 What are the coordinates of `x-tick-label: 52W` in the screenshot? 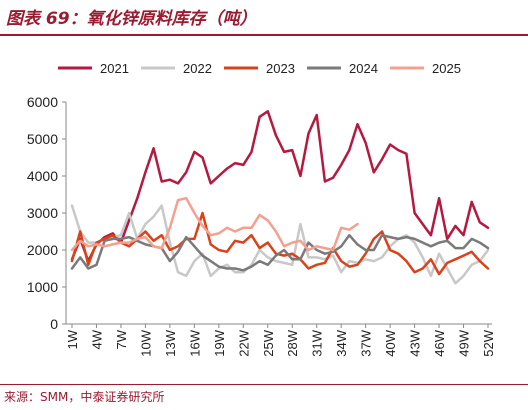 It's located at (488, 342).